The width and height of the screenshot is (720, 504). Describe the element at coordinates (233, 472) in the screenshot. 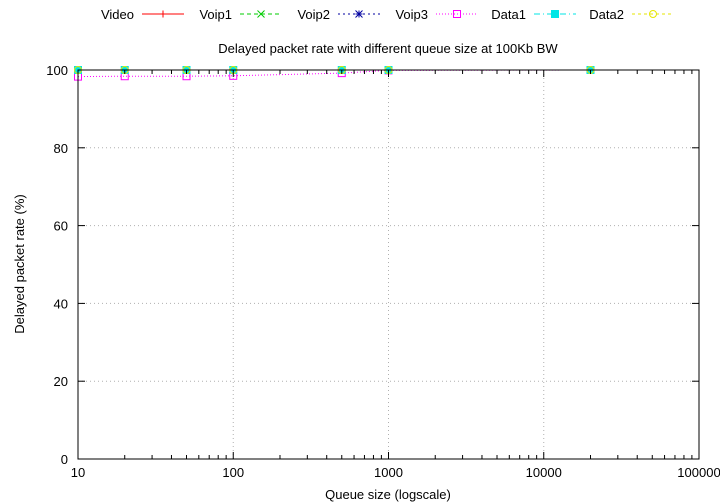

I see `x-tick-label: 100` at that location.